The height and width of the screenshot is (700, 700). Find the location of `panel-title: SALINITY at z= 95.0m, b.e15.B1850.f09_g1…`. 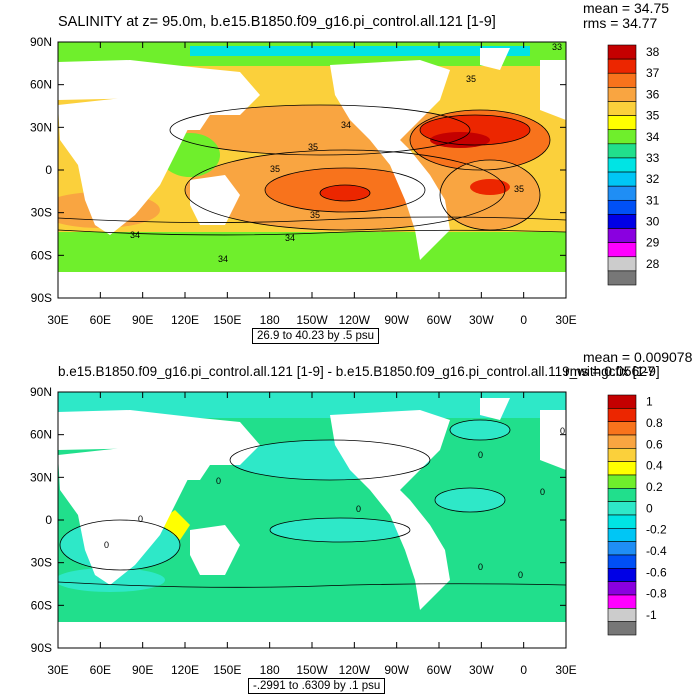

panel-title: SALINITY at z= 95.0m, b.e15.B1850.f09_g1… is located at coordinates (277, 22).